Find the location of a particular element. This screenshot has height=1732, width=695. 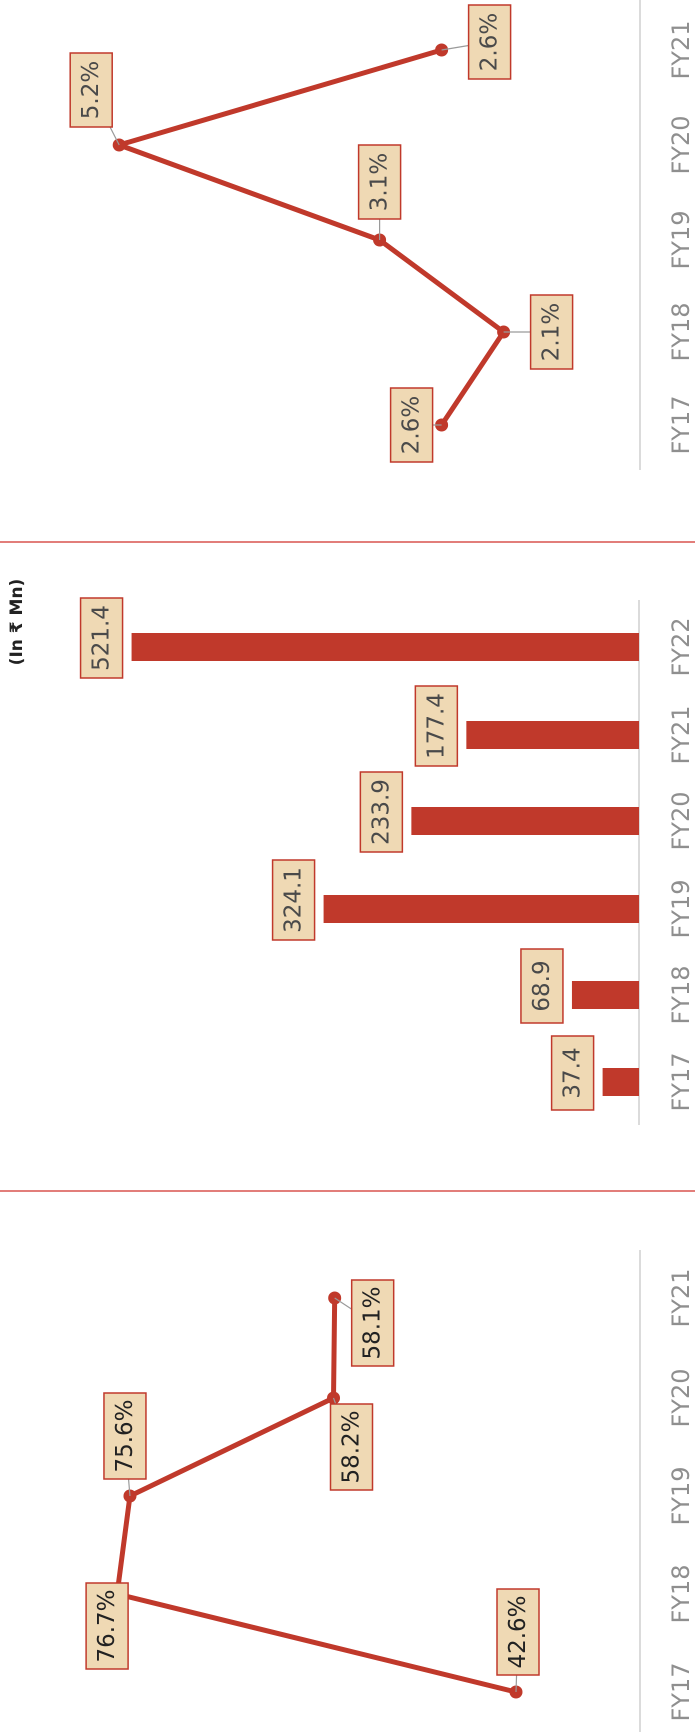

chart-2-tick-label: FY19 is located at coordinates (681, 908).